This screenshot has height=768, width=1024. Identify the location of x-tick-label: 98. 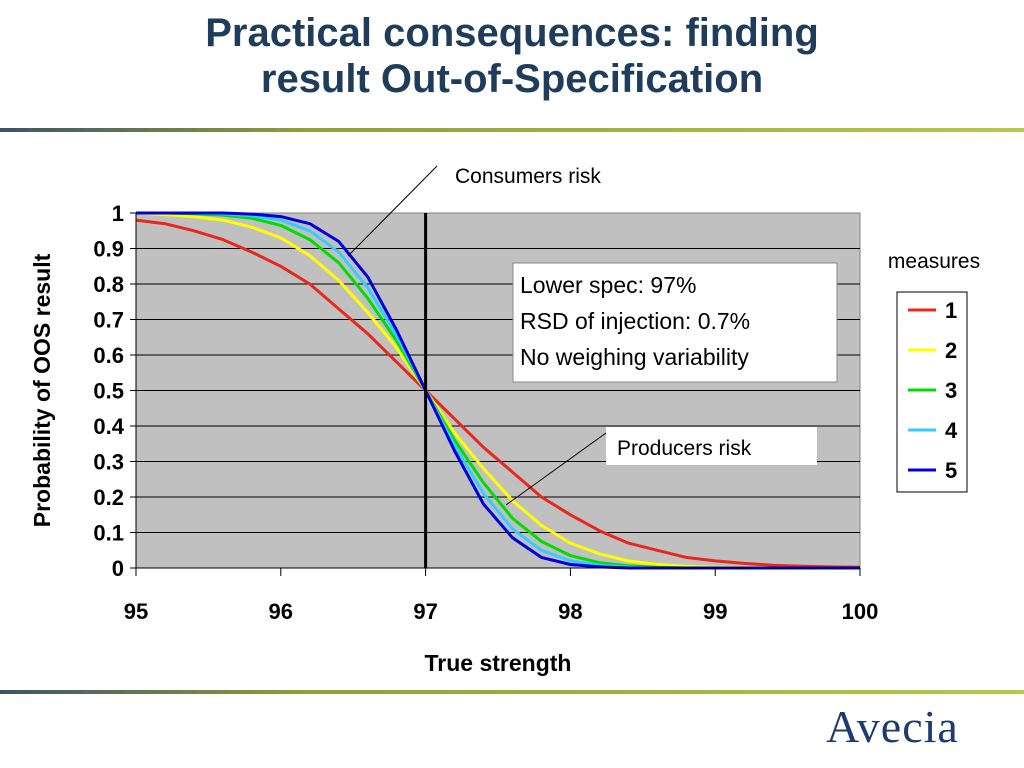
(570, 611).